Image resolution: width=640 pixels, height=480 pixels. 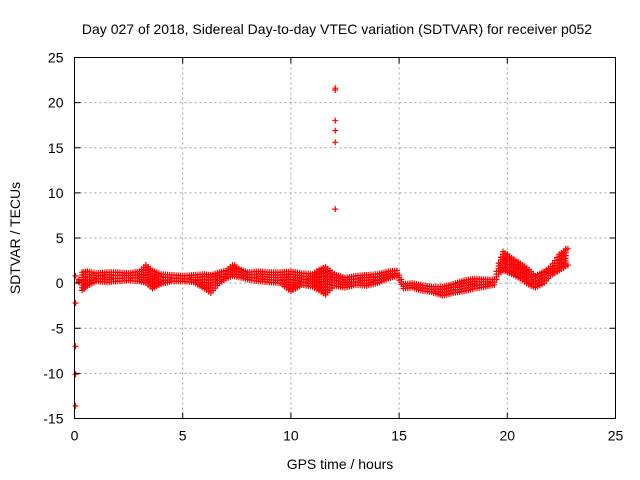 What do you see at coordinates (56, 103) in the screenshot?
I see `y-tick-label: 20` at bounding box center [56, 103].